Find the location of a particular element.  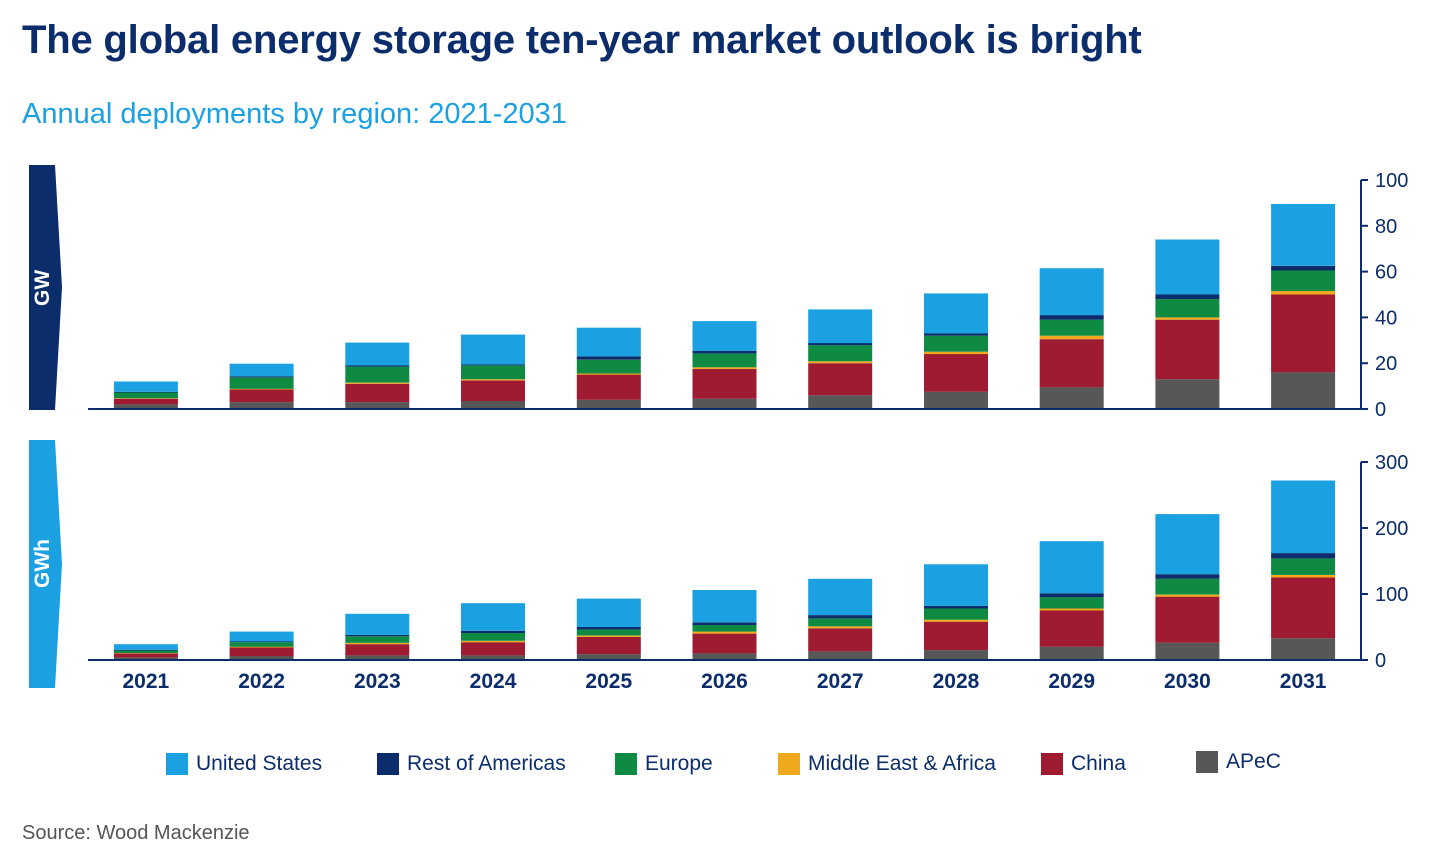

gwh-bar-2027-apec is located at coordinates (840, 655).